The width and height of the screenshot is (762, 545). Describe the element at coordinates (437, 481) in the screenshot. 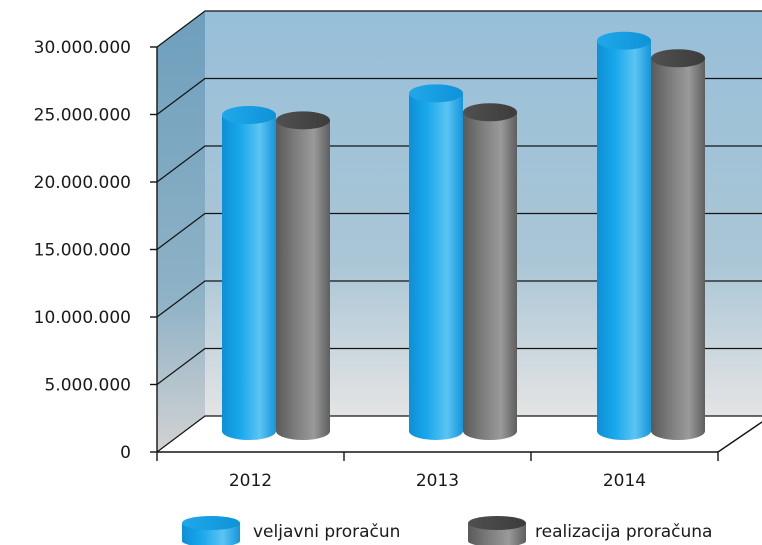

I see `x-tick-label: 2013` at that location.